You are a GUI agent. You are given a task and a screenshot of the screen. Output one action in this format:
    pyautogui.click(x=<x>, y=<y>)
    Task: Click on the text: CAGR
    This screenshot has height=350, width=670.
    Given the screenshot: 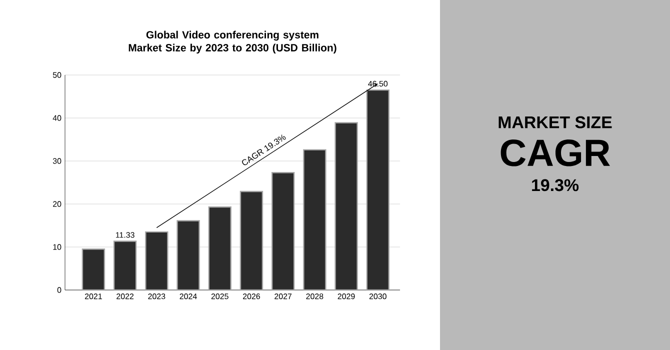 What is the action you would take?
    pyautogui.click(x=555, y=152)
    